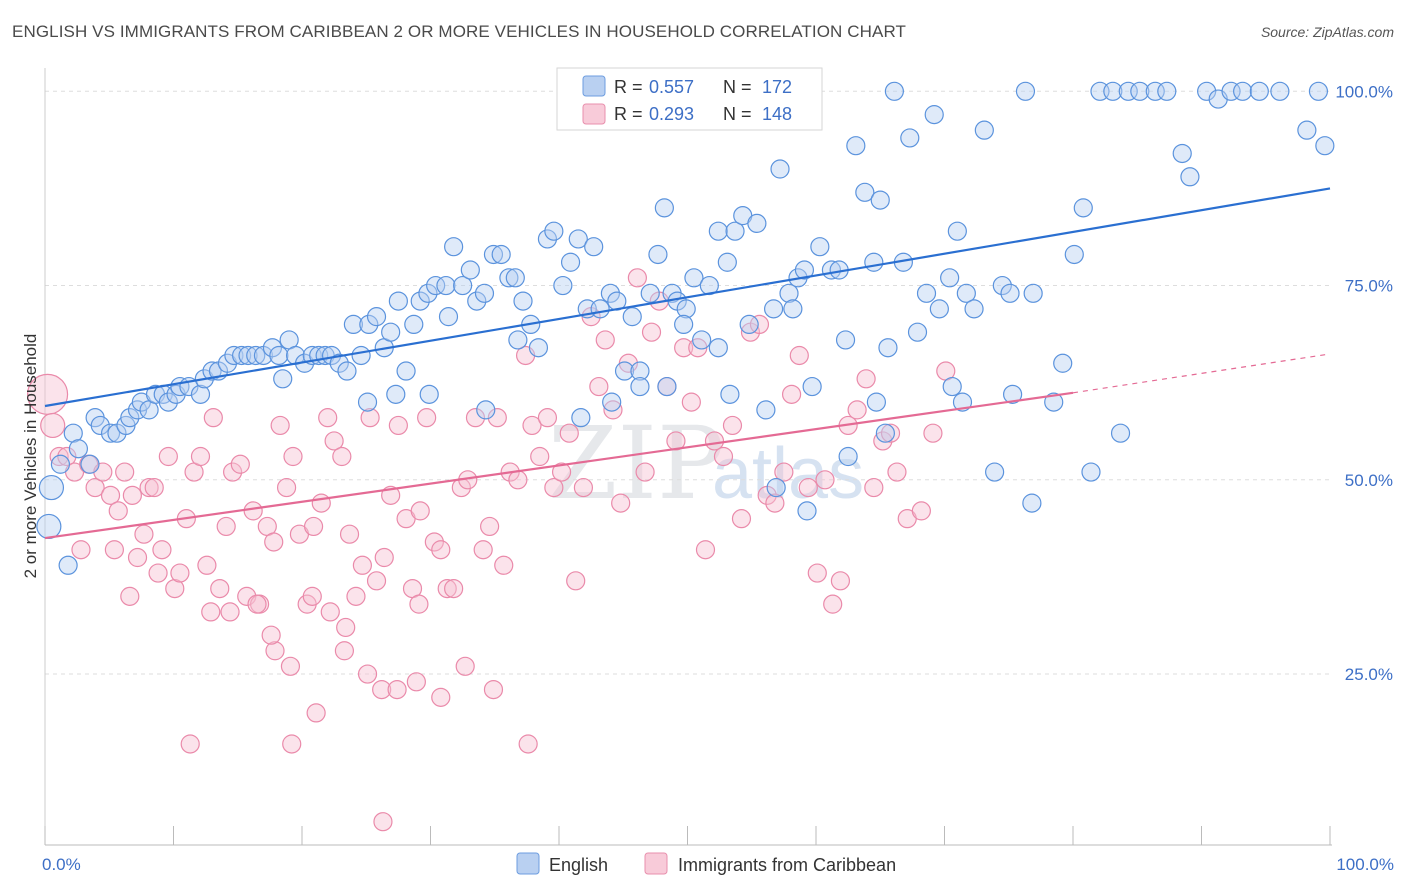 The height and width of the screenshot is (892, 1406). Describe the element at coordinates (671, 87) in the screenshot. I see `legend-blue-r-value: 0.557` at that location.